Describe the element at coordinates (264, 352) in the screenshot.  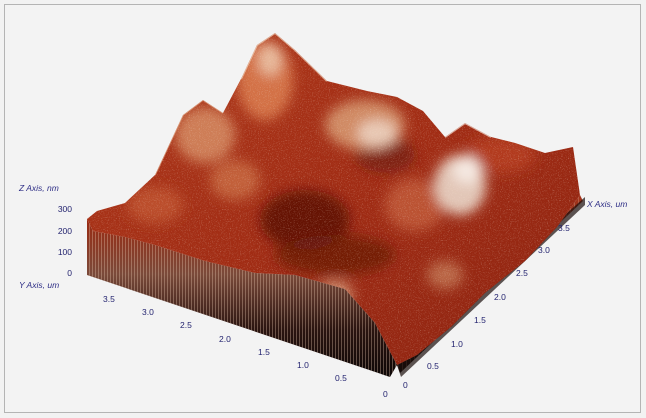
I see `y-tick-label: 1.5` at that location.